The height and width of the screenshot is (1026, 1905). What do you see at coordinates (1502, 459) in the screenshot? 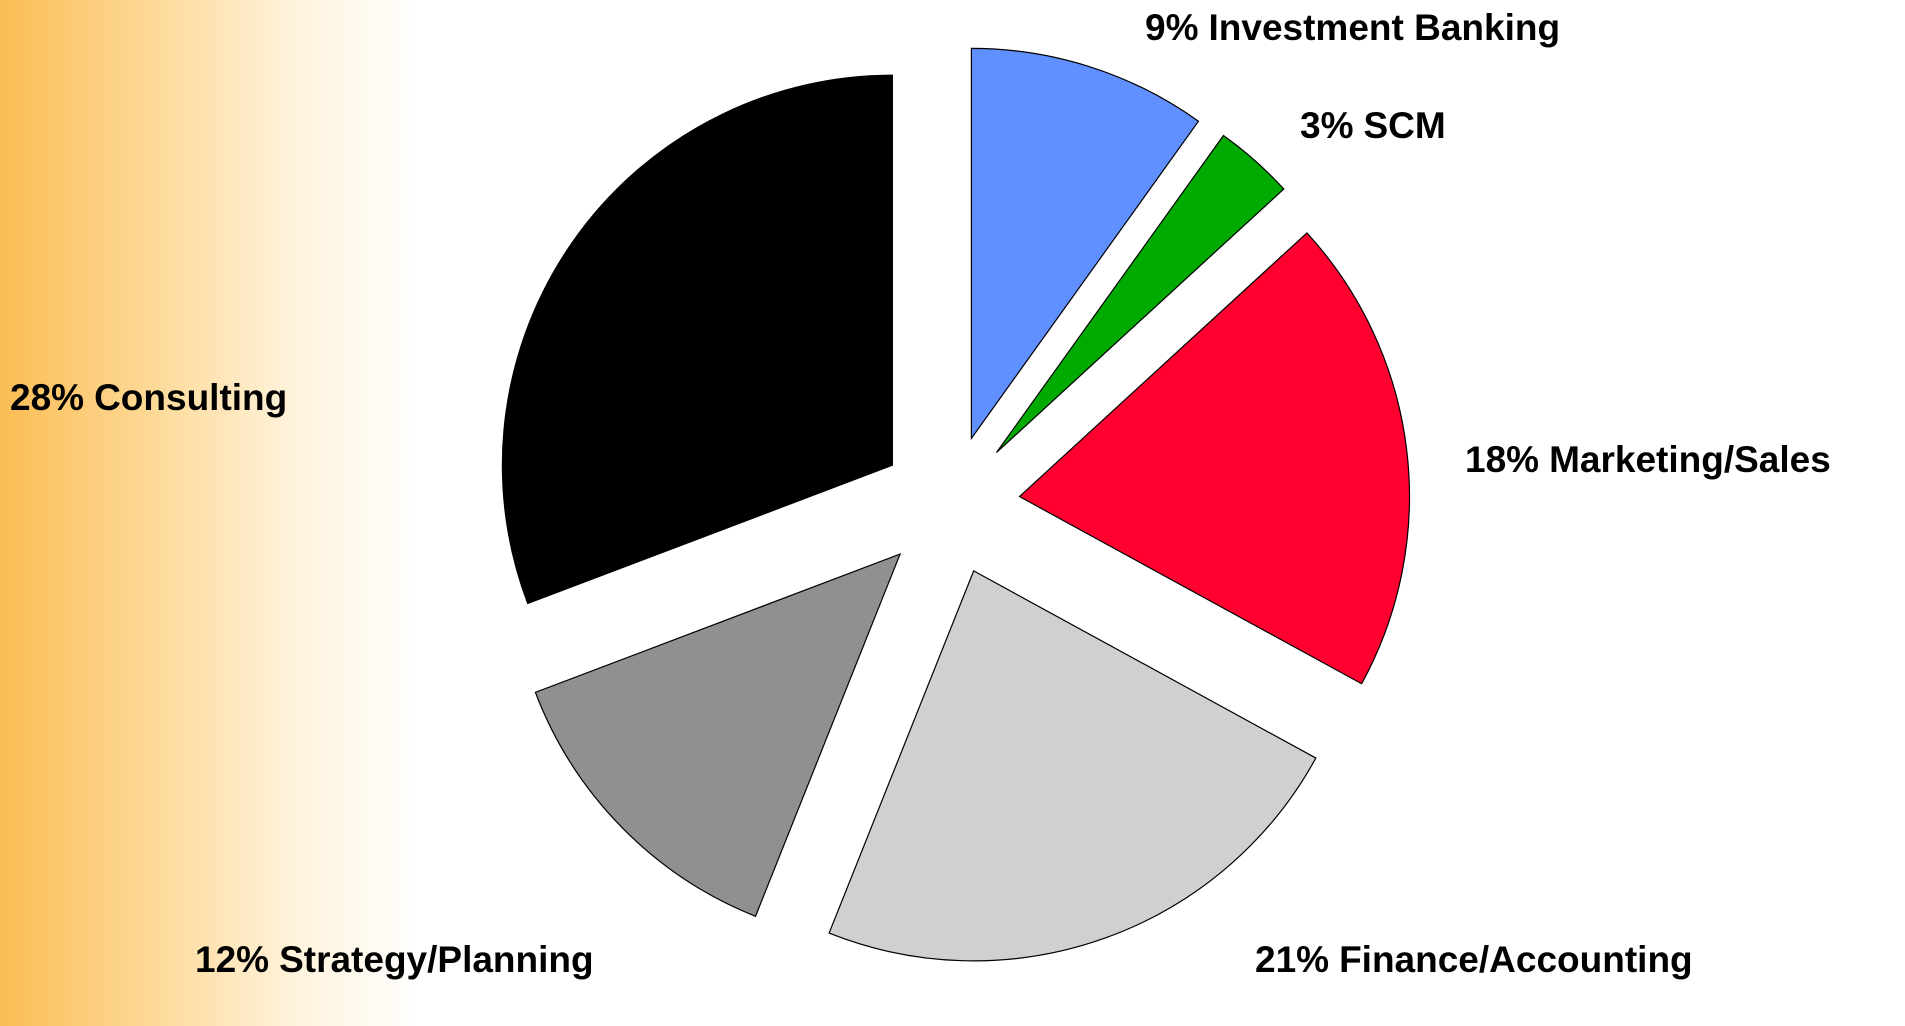
I see `slice-percent: 18%` at bounding box center [1502, 459].